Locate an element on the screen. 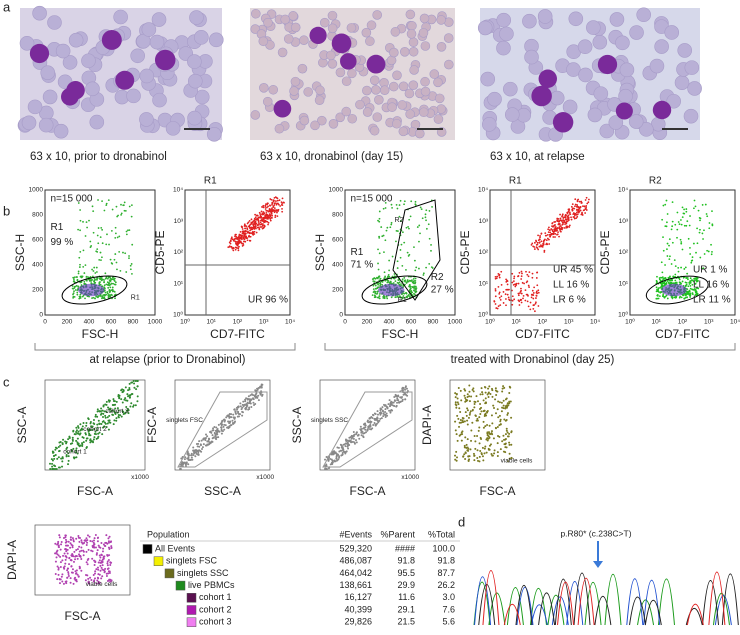  chromatogram-trace is located at coordinates (603, 601).